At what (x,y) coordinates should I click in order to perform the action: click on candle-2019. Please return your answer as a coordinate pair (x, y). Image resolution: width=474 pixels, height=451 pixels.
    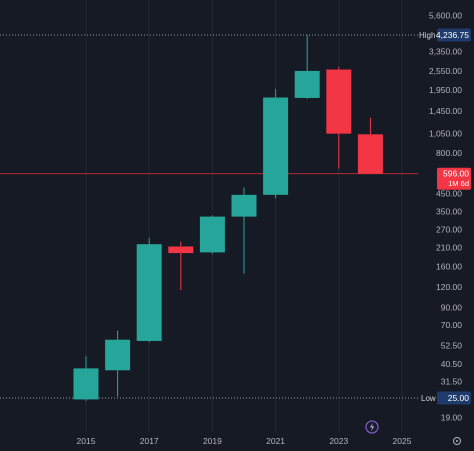
    Looking at the image, I should click on (212, 234).